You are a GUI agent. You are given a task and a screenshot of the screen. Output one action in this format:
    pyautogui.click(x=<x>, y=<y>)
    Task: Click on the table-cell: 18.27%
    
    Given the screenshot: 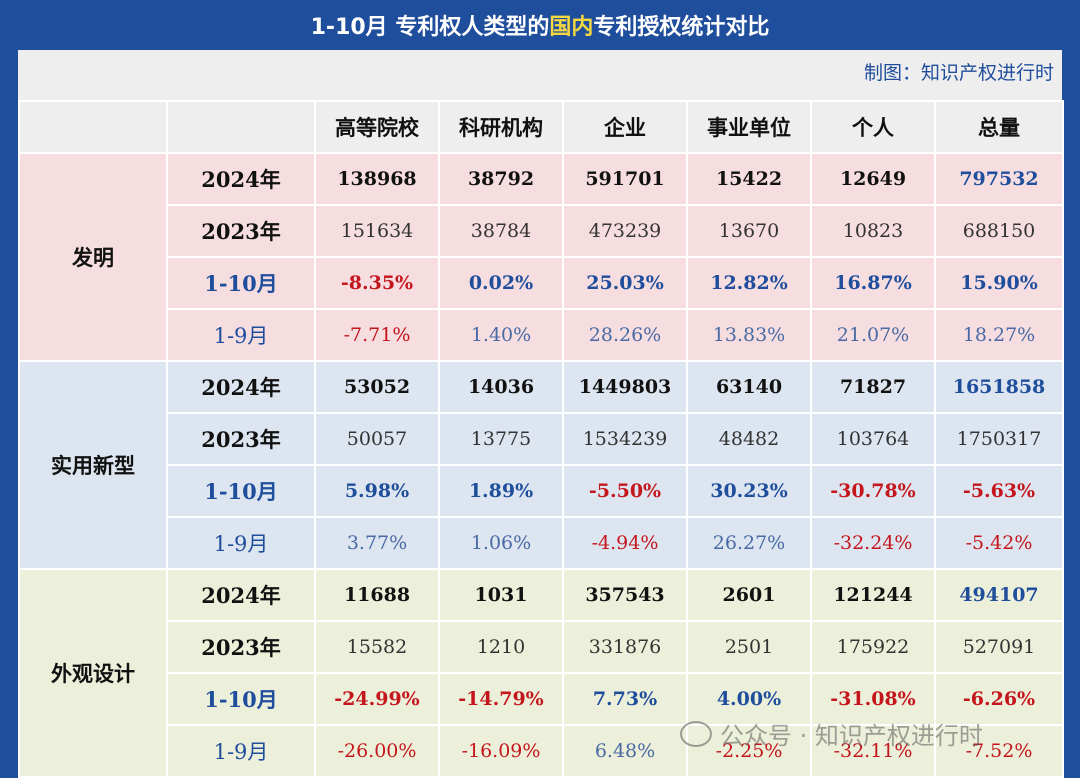 What is the action you would take?
    pyautogui.click(x=999, y=335)
    